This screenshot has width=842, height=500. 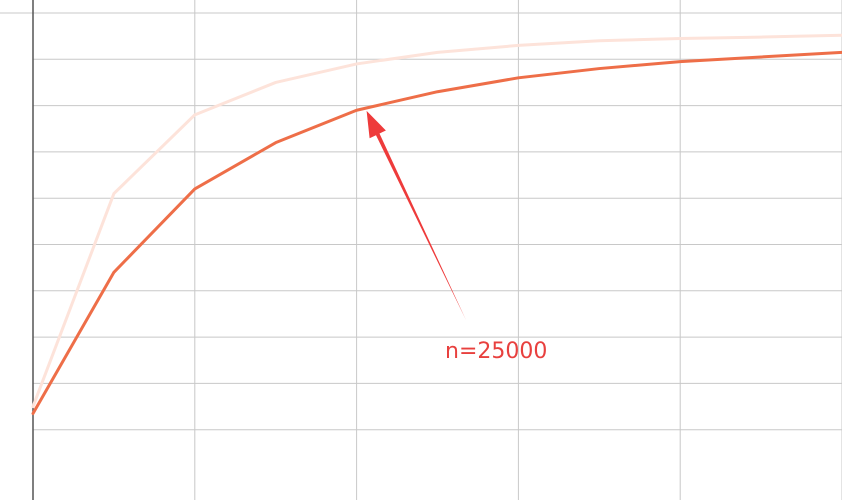 What do you see at coordinates (496, 351) in the screenshot?
I see `annotation-label: n=25000` at bounding box center [496, 351].